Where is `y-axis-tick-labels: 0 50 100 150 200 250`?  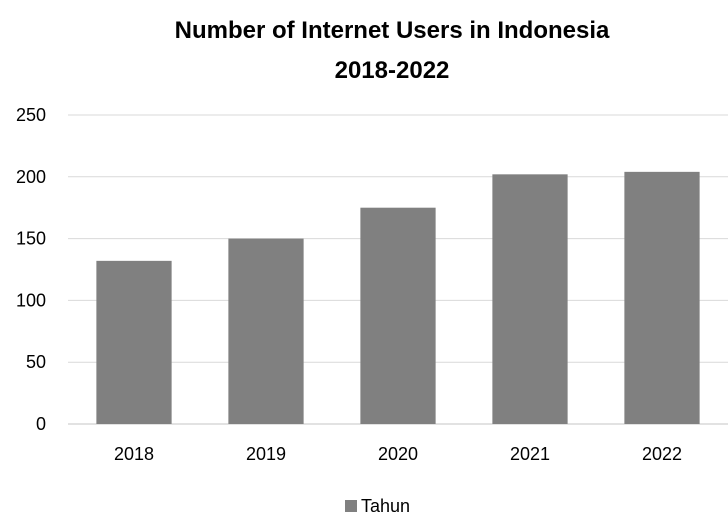 y-axis-tick-labels: 0 50 100 150 200 250 is located at coordinates (31, 269).